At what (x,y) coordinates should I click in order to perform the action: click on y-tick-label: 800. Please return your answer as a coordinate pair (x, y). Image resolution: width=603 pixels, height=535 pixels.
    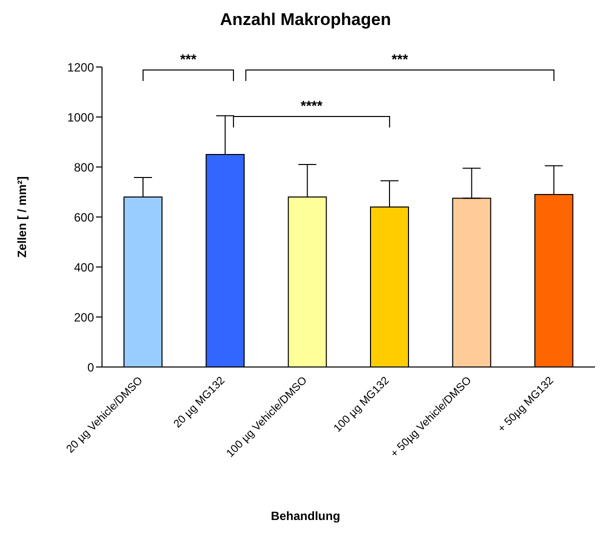
    Looking at the image, I should click on (84, 167).